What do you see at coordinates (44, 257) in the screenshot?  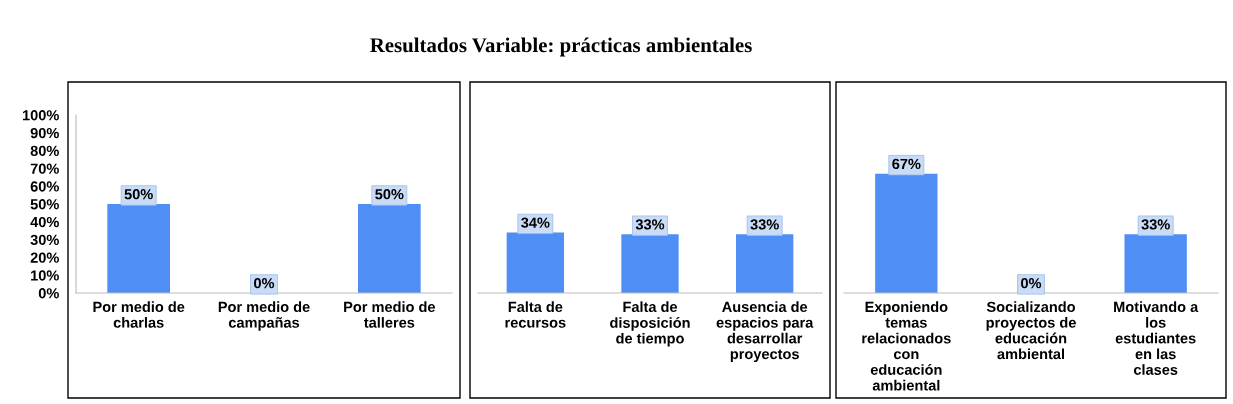 I see `y-tick-label: 20%` at bounding box center [44, 257].